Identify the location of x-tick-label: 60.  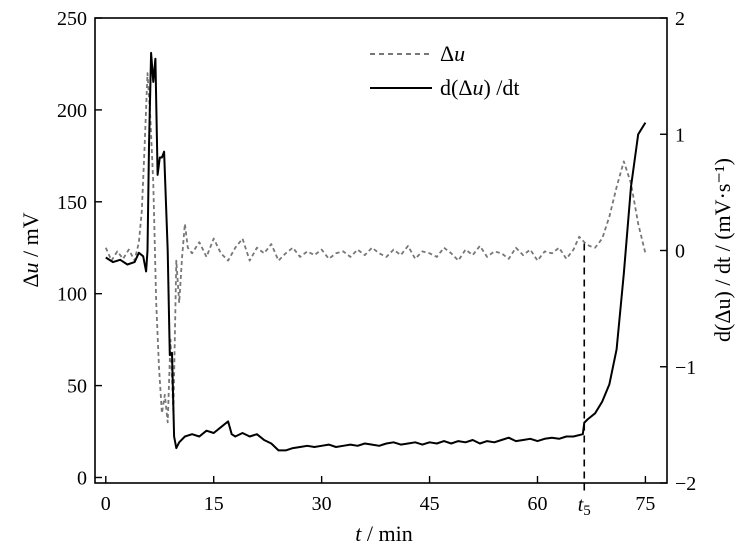
(537, 504).